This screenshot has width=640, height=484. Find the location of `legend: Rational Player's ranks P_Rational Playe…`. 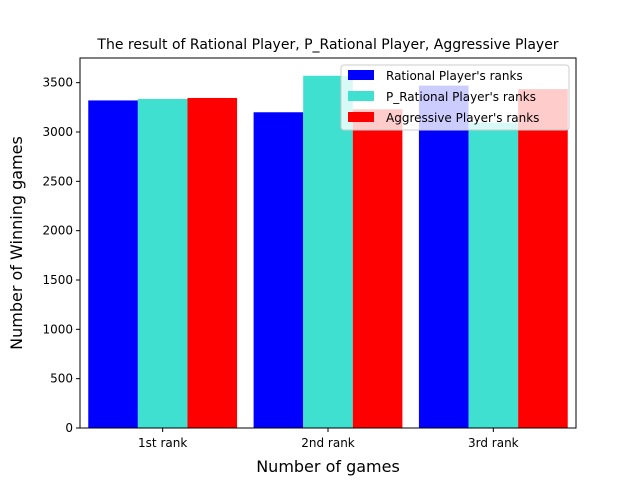

legend: Rational Player's ranks P_Rational Playe… is located at coordinates (455, 97).